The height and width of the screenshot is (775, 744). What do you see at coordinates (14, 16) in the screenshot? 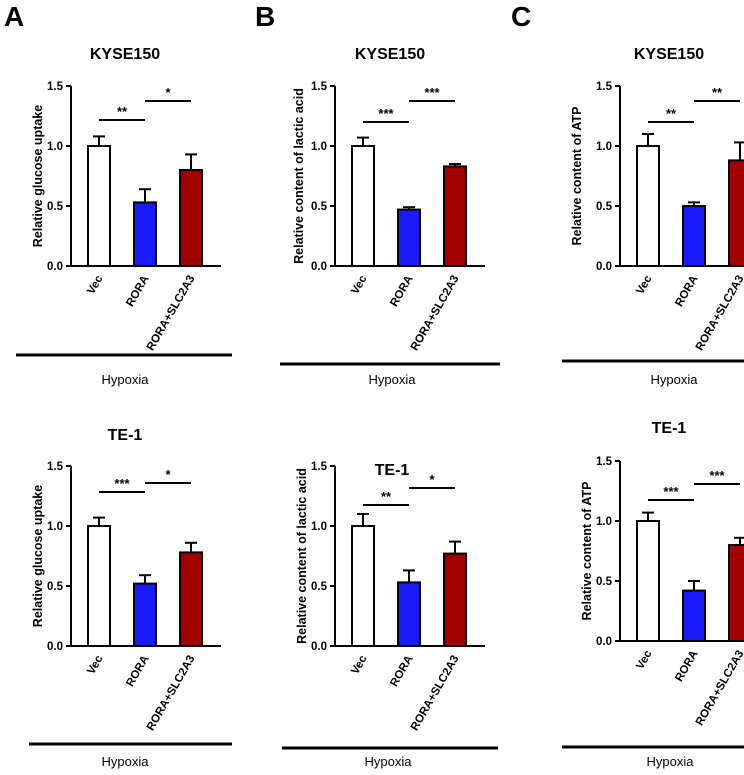
I see `panel-letter-a: A` at bounding box center [14, 16].